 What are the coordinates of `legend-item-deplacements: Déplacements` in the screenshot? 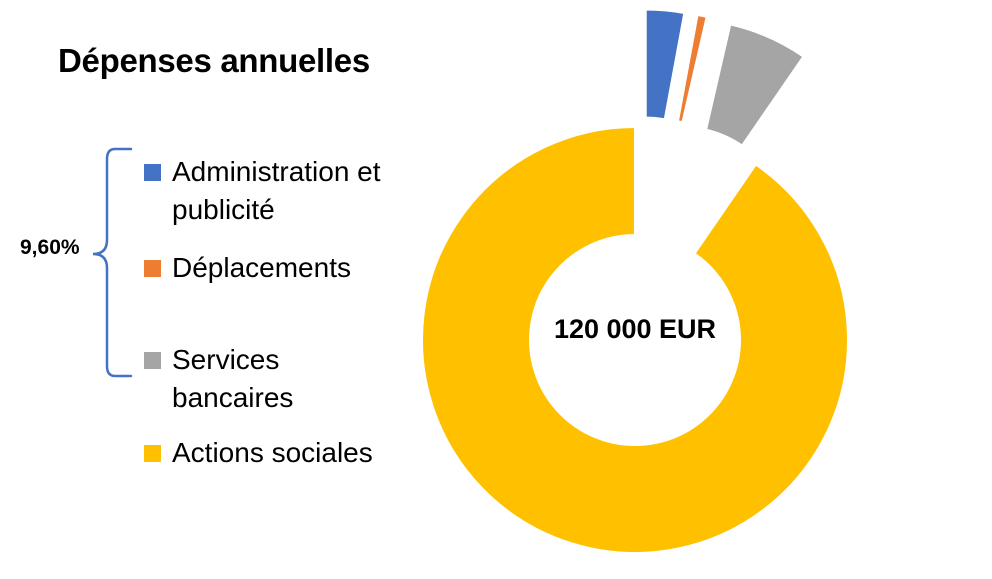 It's located at (273, 268).